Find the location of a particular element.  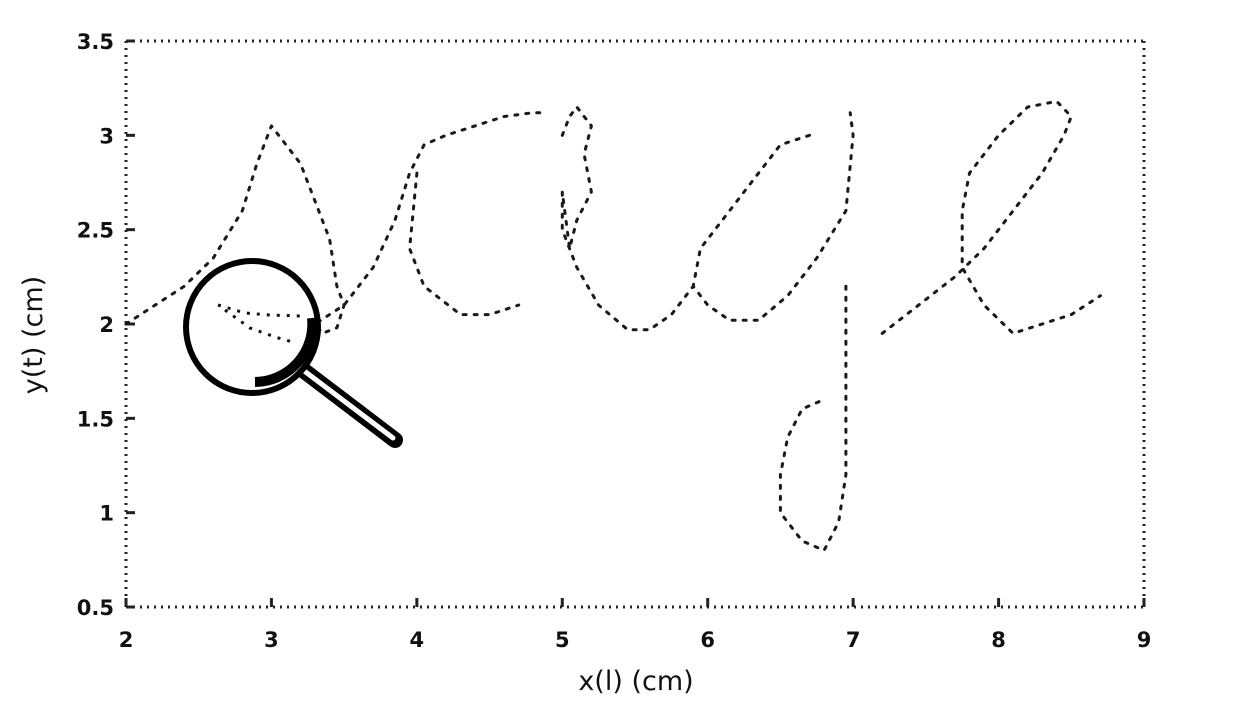

x-tick-label: 5 is located at coordinates (562, 640).